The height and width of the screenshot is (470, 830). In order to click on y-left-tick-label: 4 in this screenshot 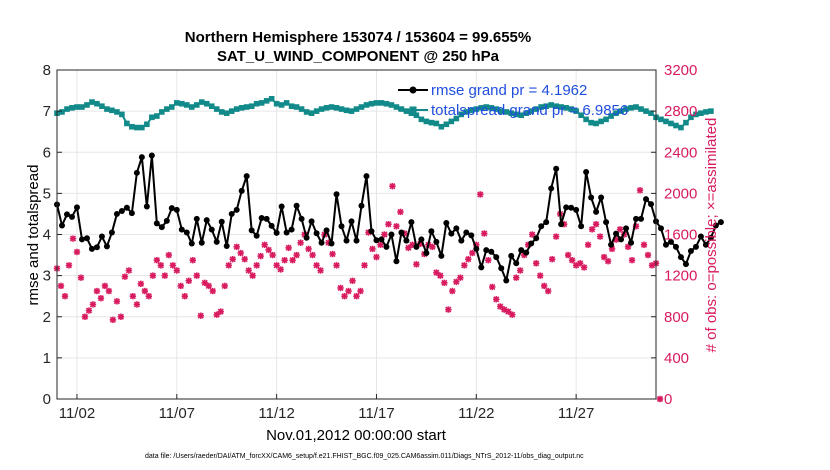, I will do `click(47, 235)`.